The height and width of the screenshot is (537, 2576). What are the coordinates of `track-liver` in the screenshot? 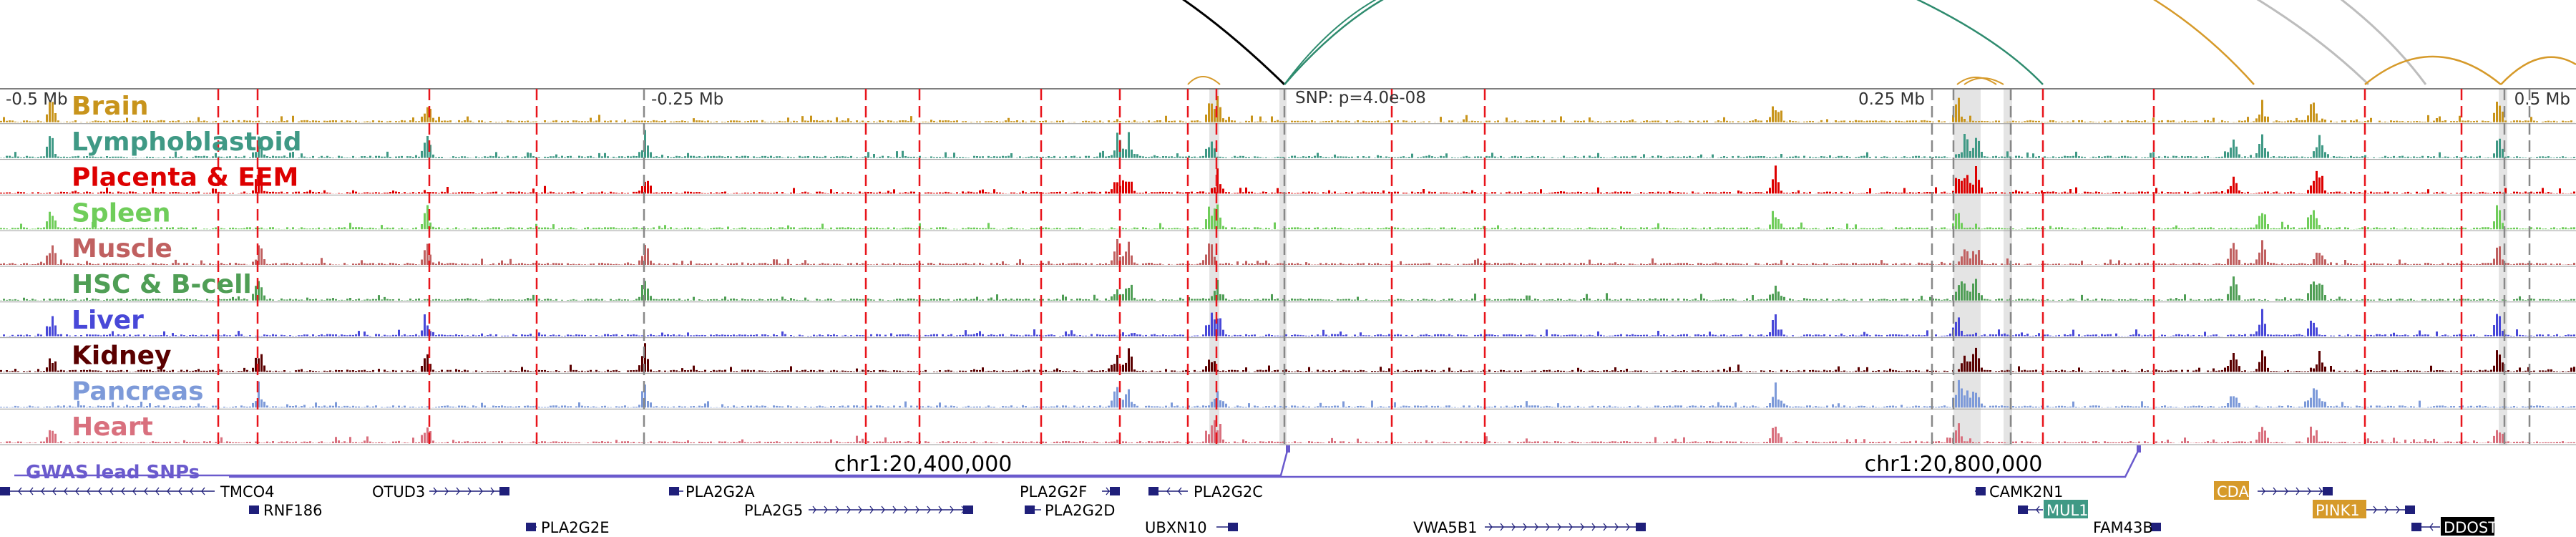 It's located at (1288, 324).